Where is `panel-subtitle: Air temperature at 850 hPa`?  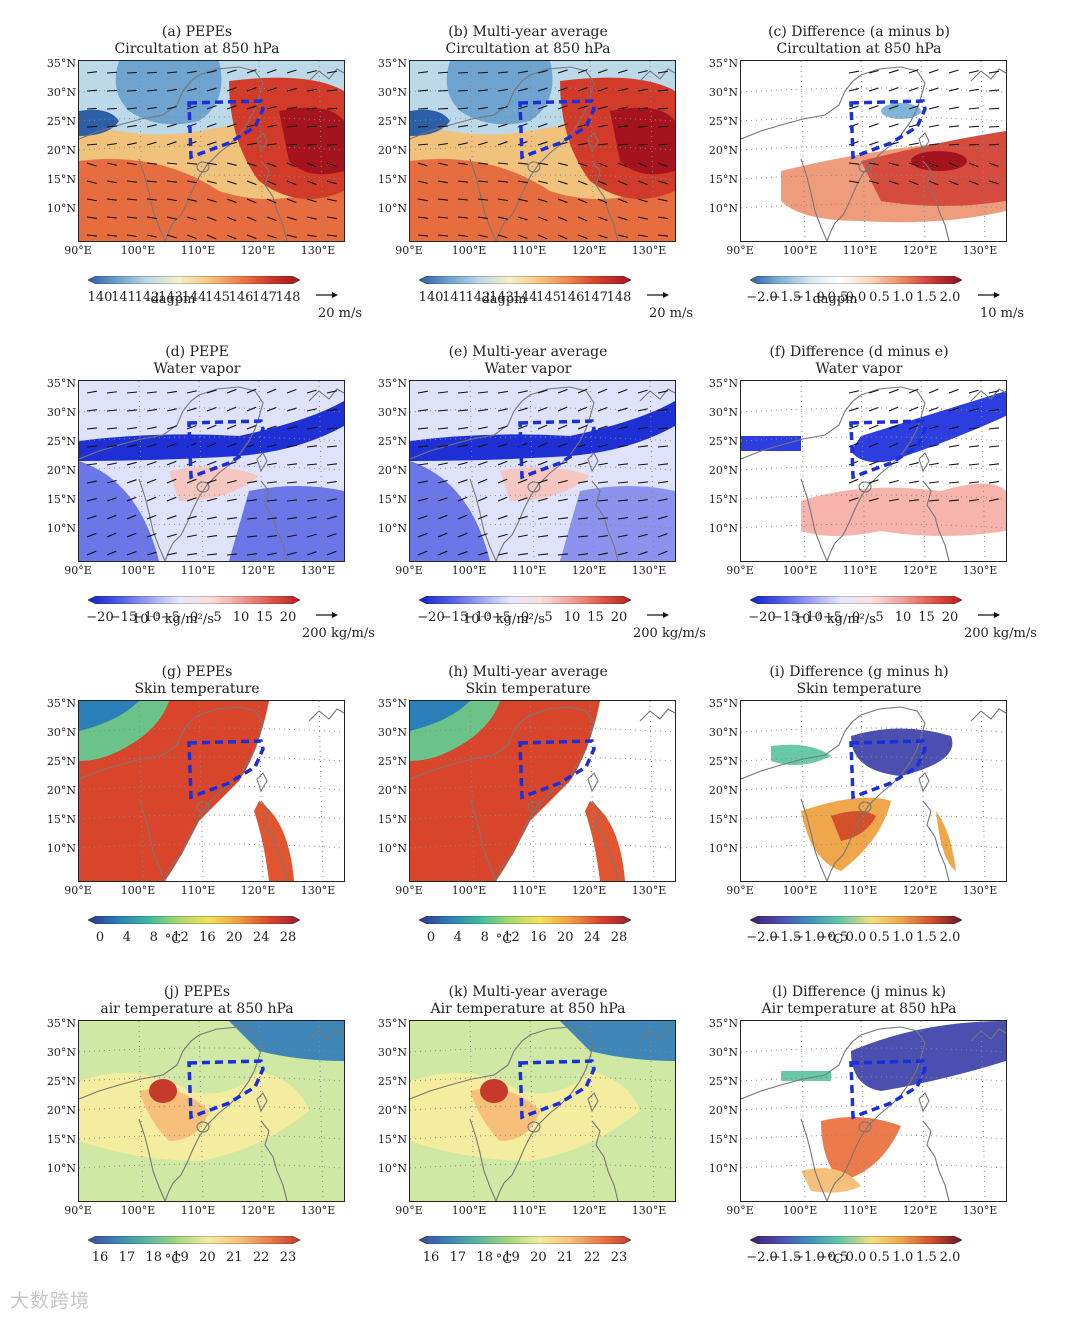
panel-subtitle: Air temperature at 850 hPa is located at coordinates (859, 1009).